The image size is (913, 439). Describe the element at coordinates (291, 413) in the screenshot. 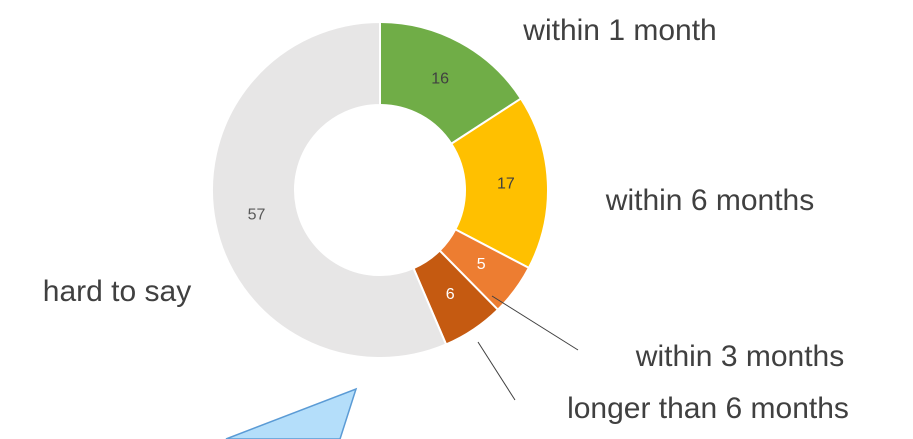

I see `callout-shape` at that location.